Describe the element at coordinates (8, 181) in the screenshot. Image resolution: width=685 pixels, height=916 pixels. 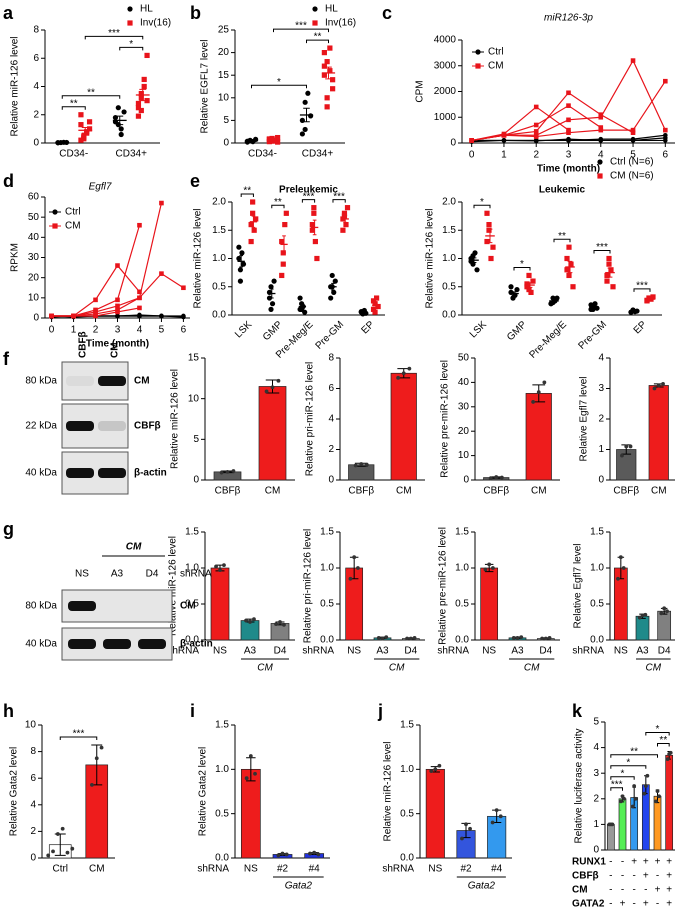
I see `panel-label: d` at that location.